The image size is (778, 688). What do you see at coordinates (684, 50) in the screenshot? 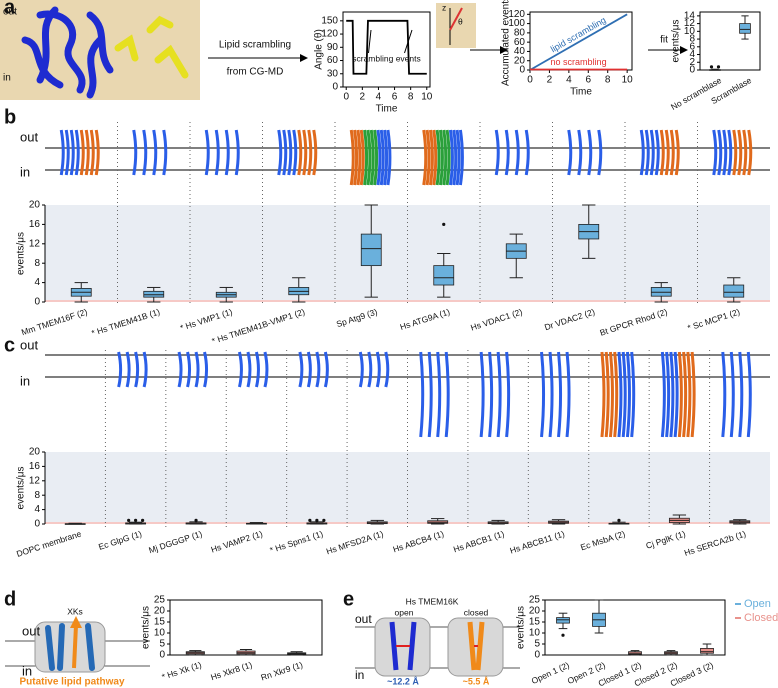
I see `arrow-head` at bounding box center [684, 50].